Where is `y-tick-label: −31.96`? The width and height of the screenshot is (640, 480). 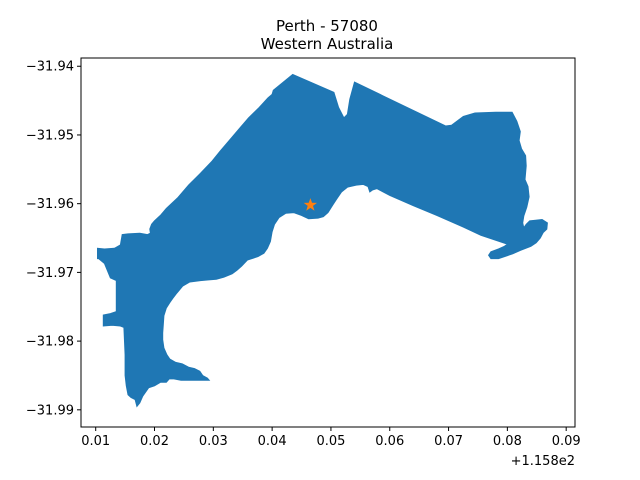
y-tick-label: −31.96 is located at coordinates (50, 204).